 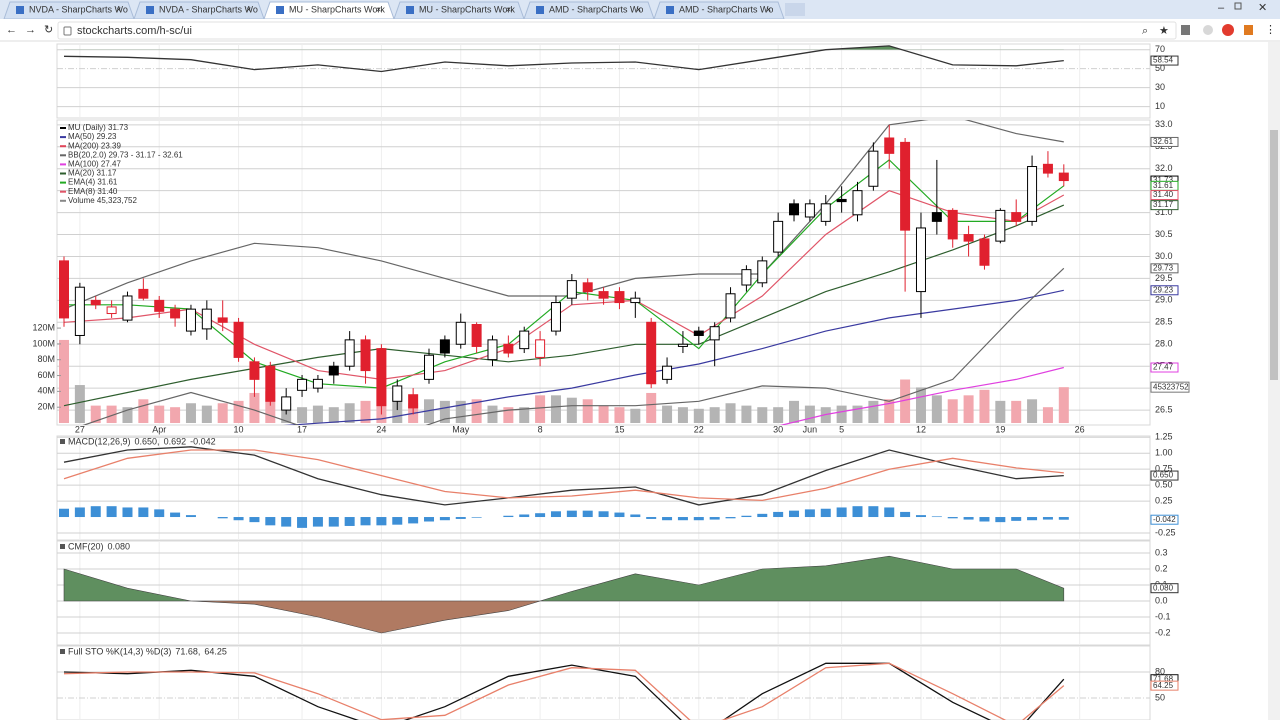 What do you see at coordinates (30, 30) in the screenshot?
I see `forward-button: →` at bounding box center [30, 30].